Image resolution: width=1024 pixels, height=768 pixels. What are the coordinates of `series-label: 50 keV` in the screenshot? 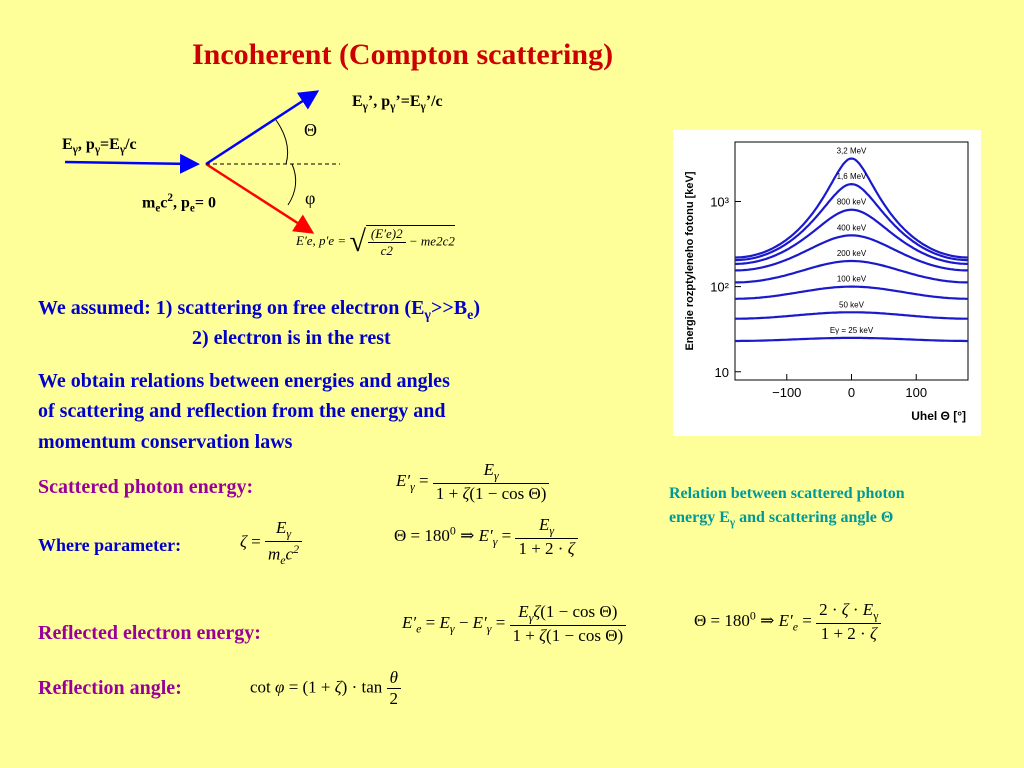 It's located at (852, 304).